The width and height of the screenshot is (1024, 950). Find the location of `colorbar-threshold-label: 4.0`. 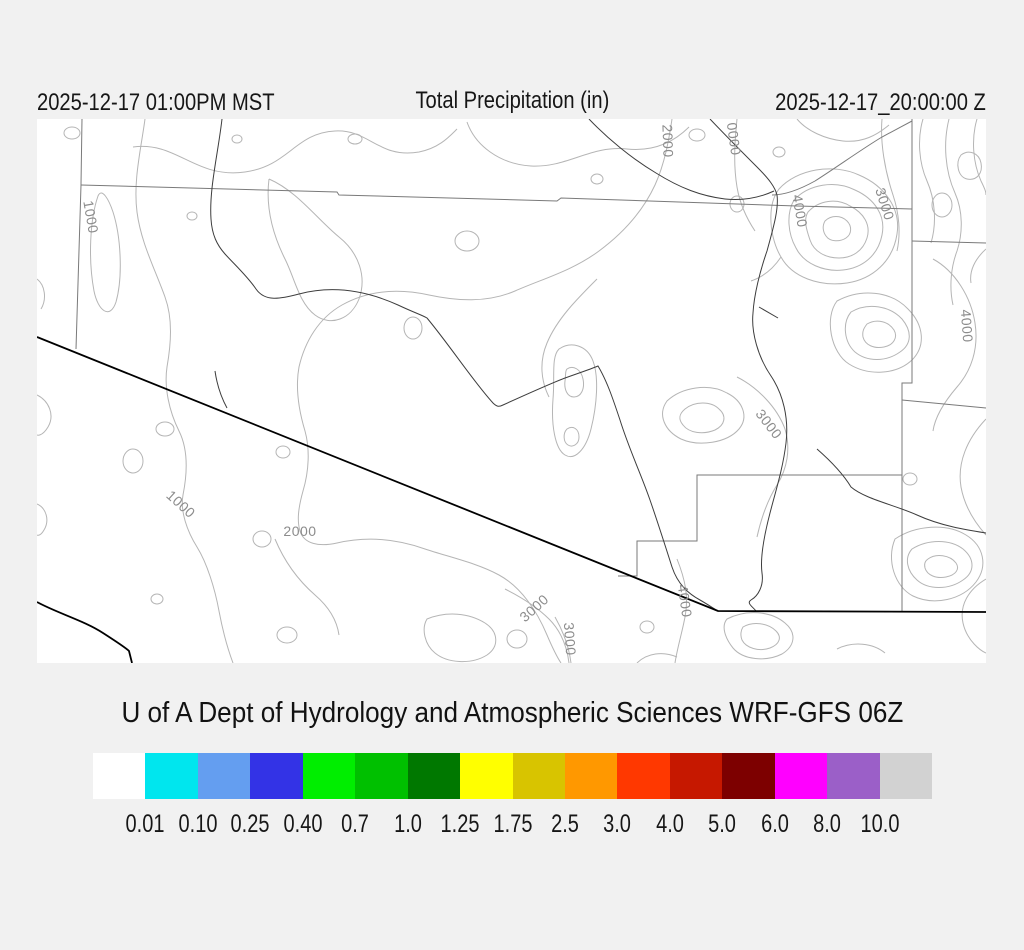

colorbar-threshold-label: 4.0 is located at coordinates (669, 824).